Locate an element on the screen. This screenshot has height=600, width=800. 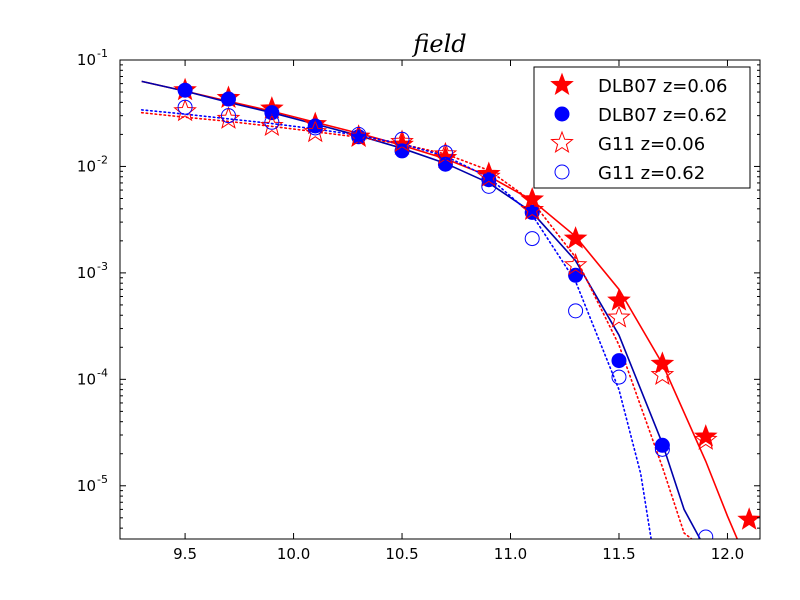
legend-label-1: DLB07 z=0.06 is located at coordinates (662, 86).